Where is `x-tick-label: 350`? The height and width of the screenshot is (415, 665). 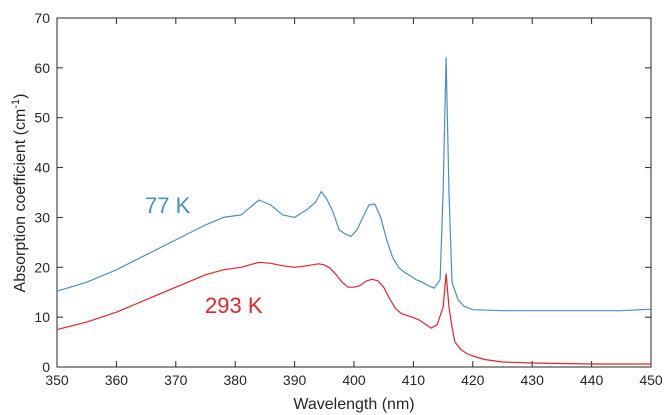
x-tick-label: 350 is located at coordinates (57, 380).